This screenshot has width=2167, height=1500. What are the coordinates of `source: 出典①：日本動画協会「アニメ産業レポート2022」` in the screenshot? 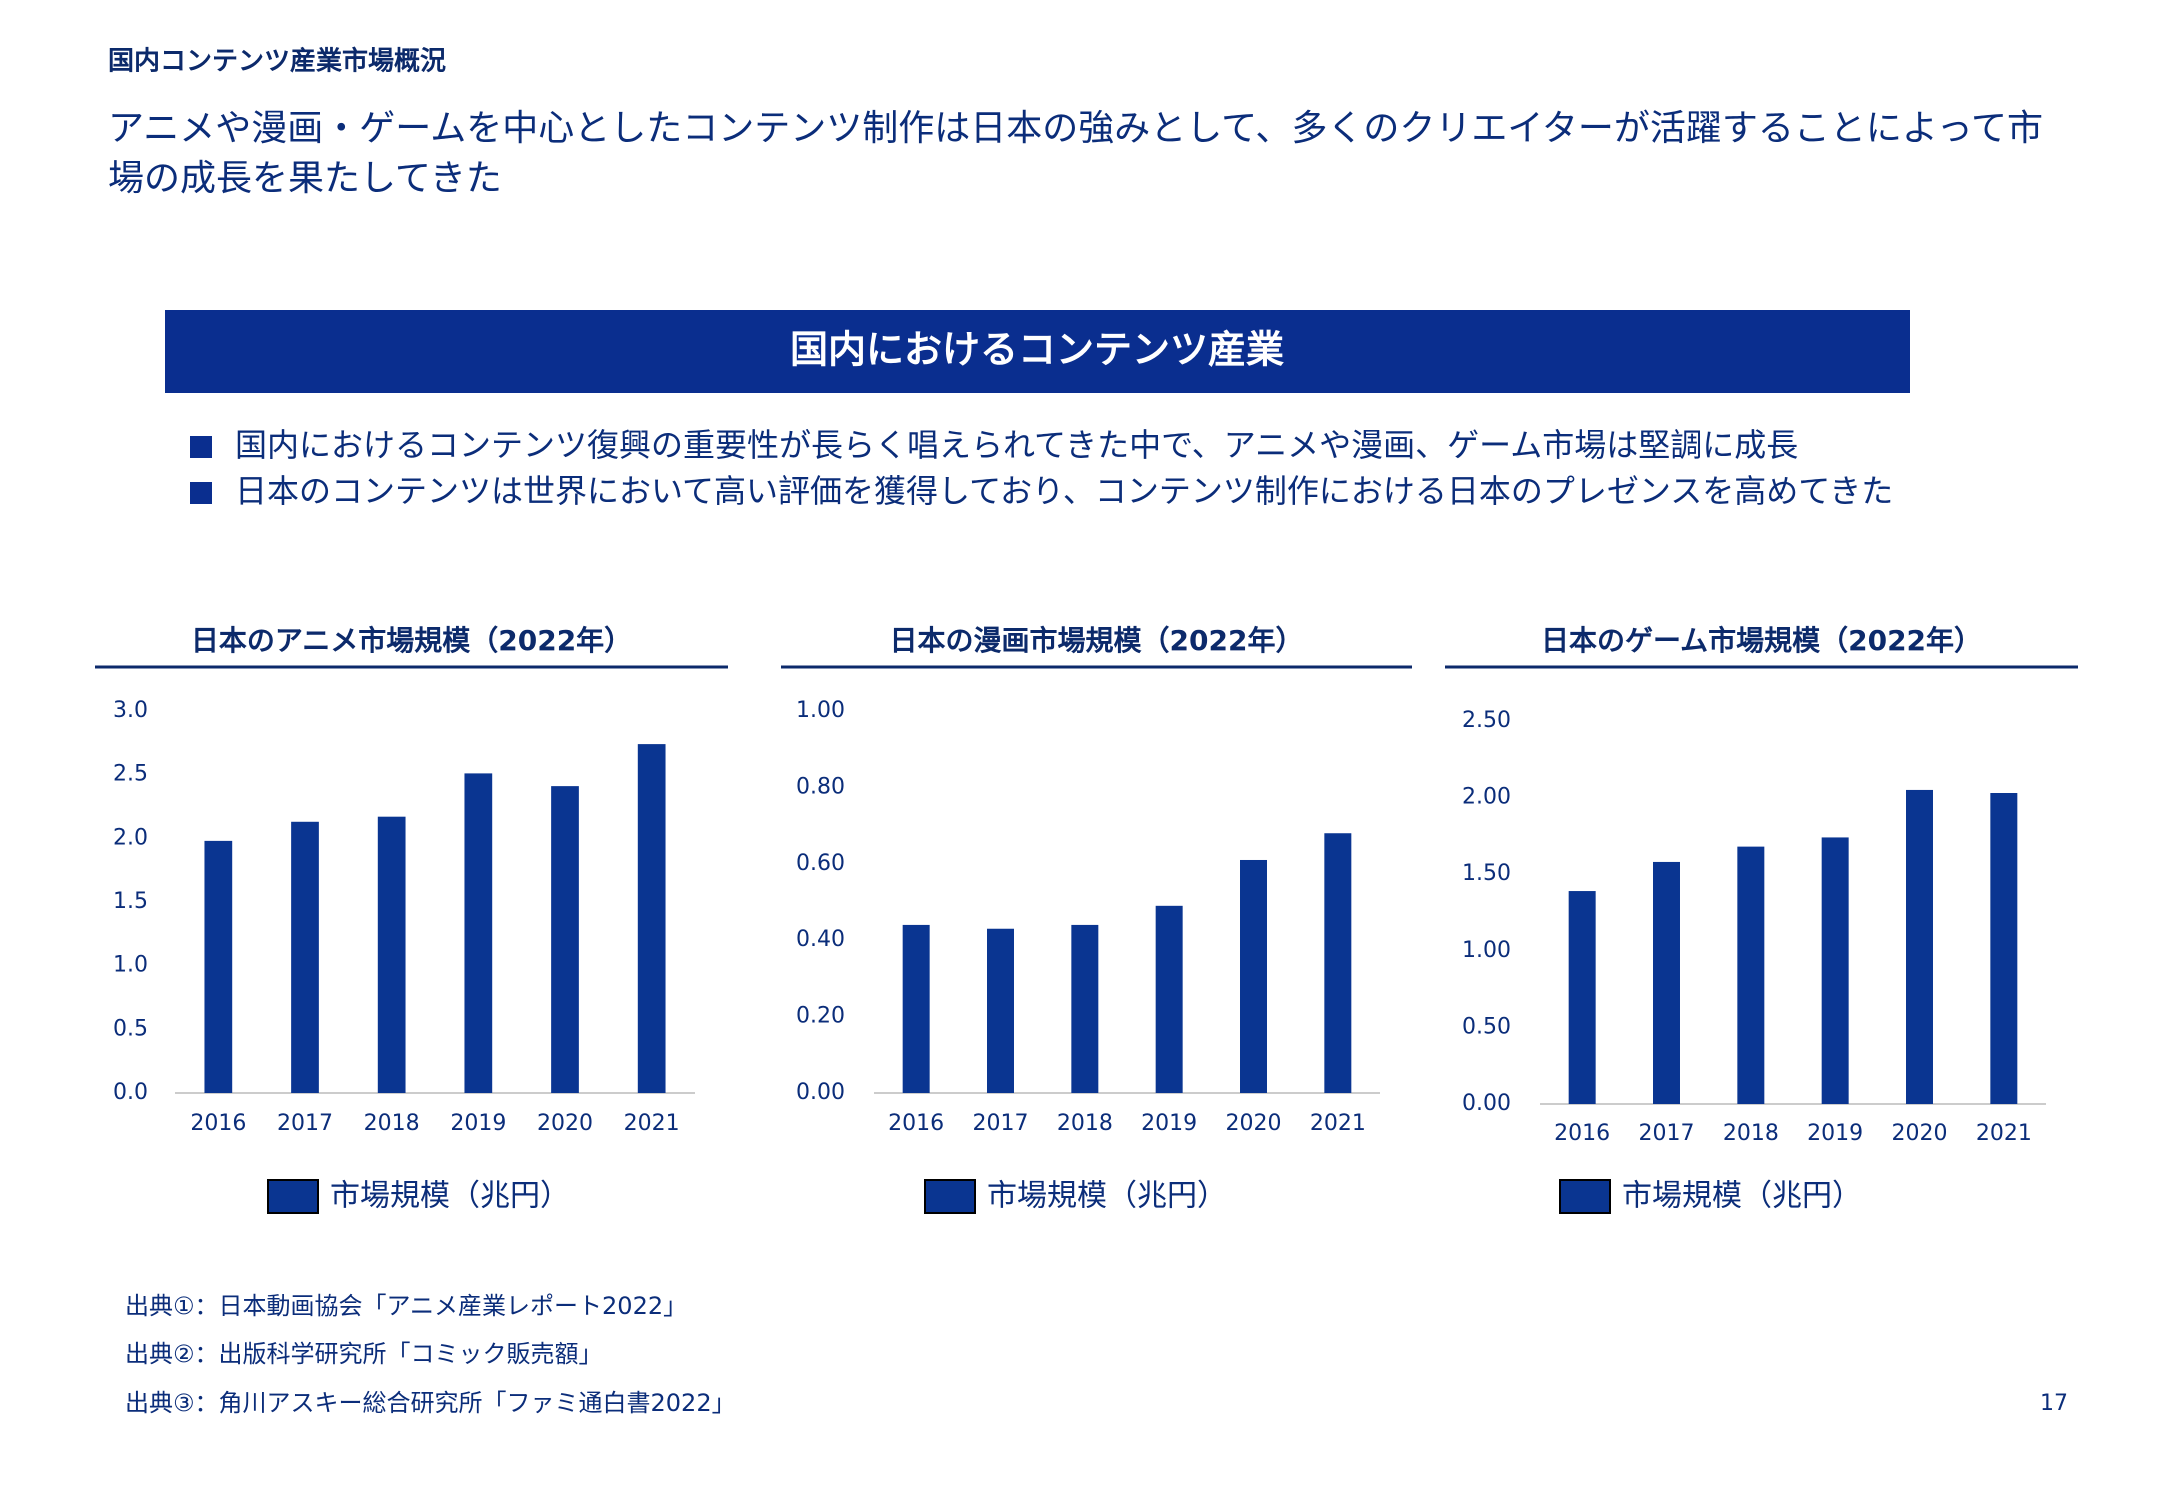 It's located at (406, 1306).